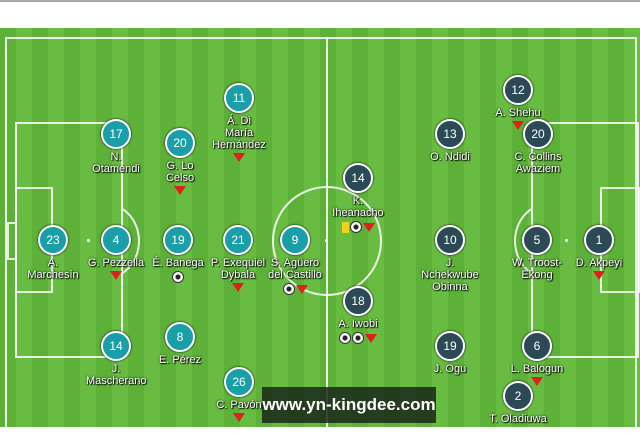 Image resolution: width=640 pixels, height=437 pixels. Describe the element at coordinates (518, 396) in the screenshot. I see `shirt-number: 2` at that location.